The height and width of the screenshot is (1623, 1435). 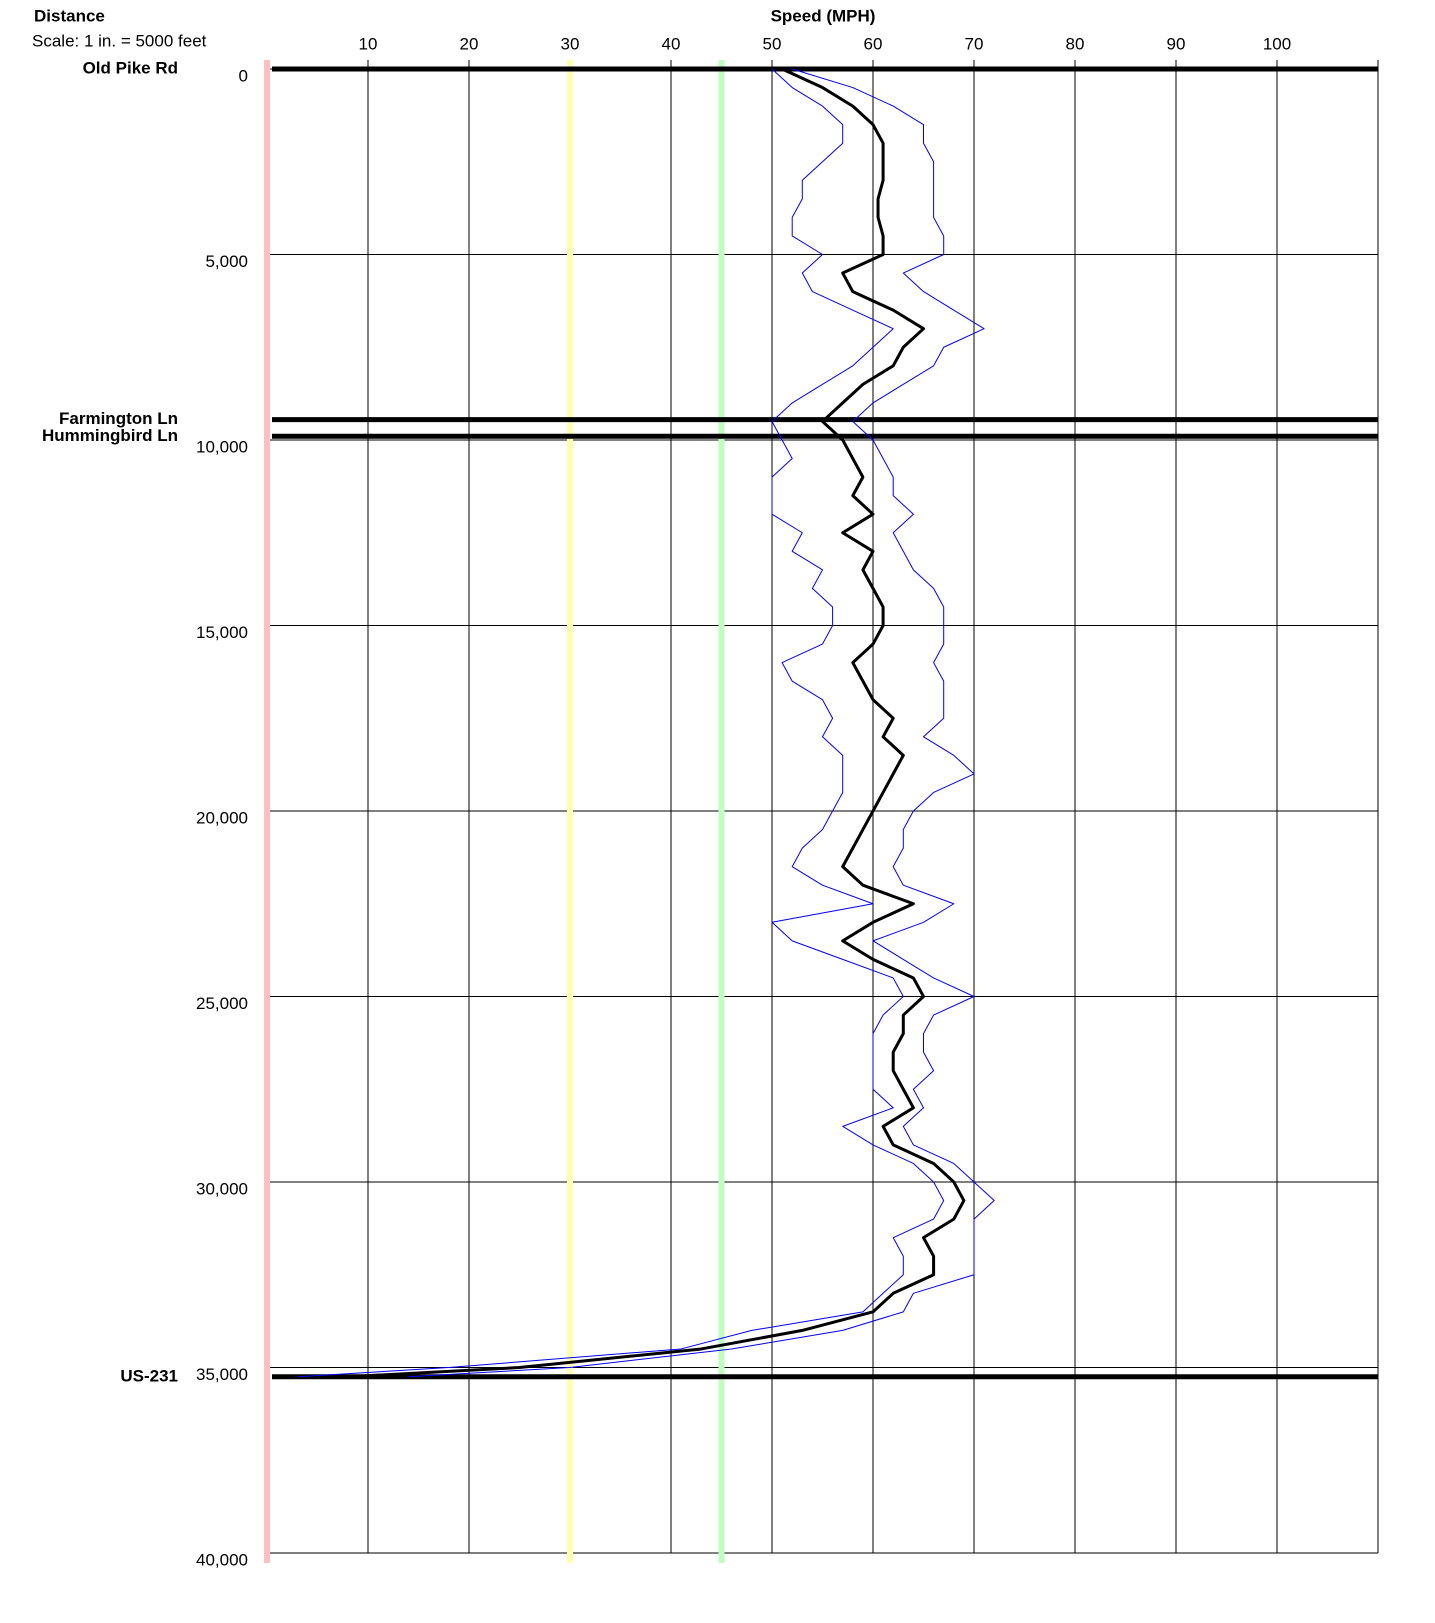 I want to click on x-tick-label: 80, so click(x=1075, y=43).